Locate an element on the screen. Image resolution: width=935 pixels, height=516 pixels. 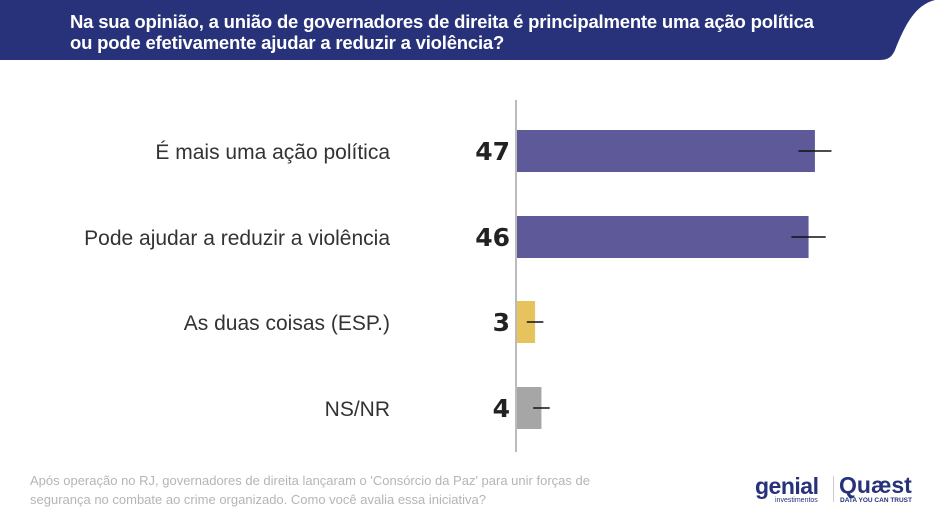
quaest-logo-sub: DATA YOU CAN TRUST is located at coordinates (876, 500).